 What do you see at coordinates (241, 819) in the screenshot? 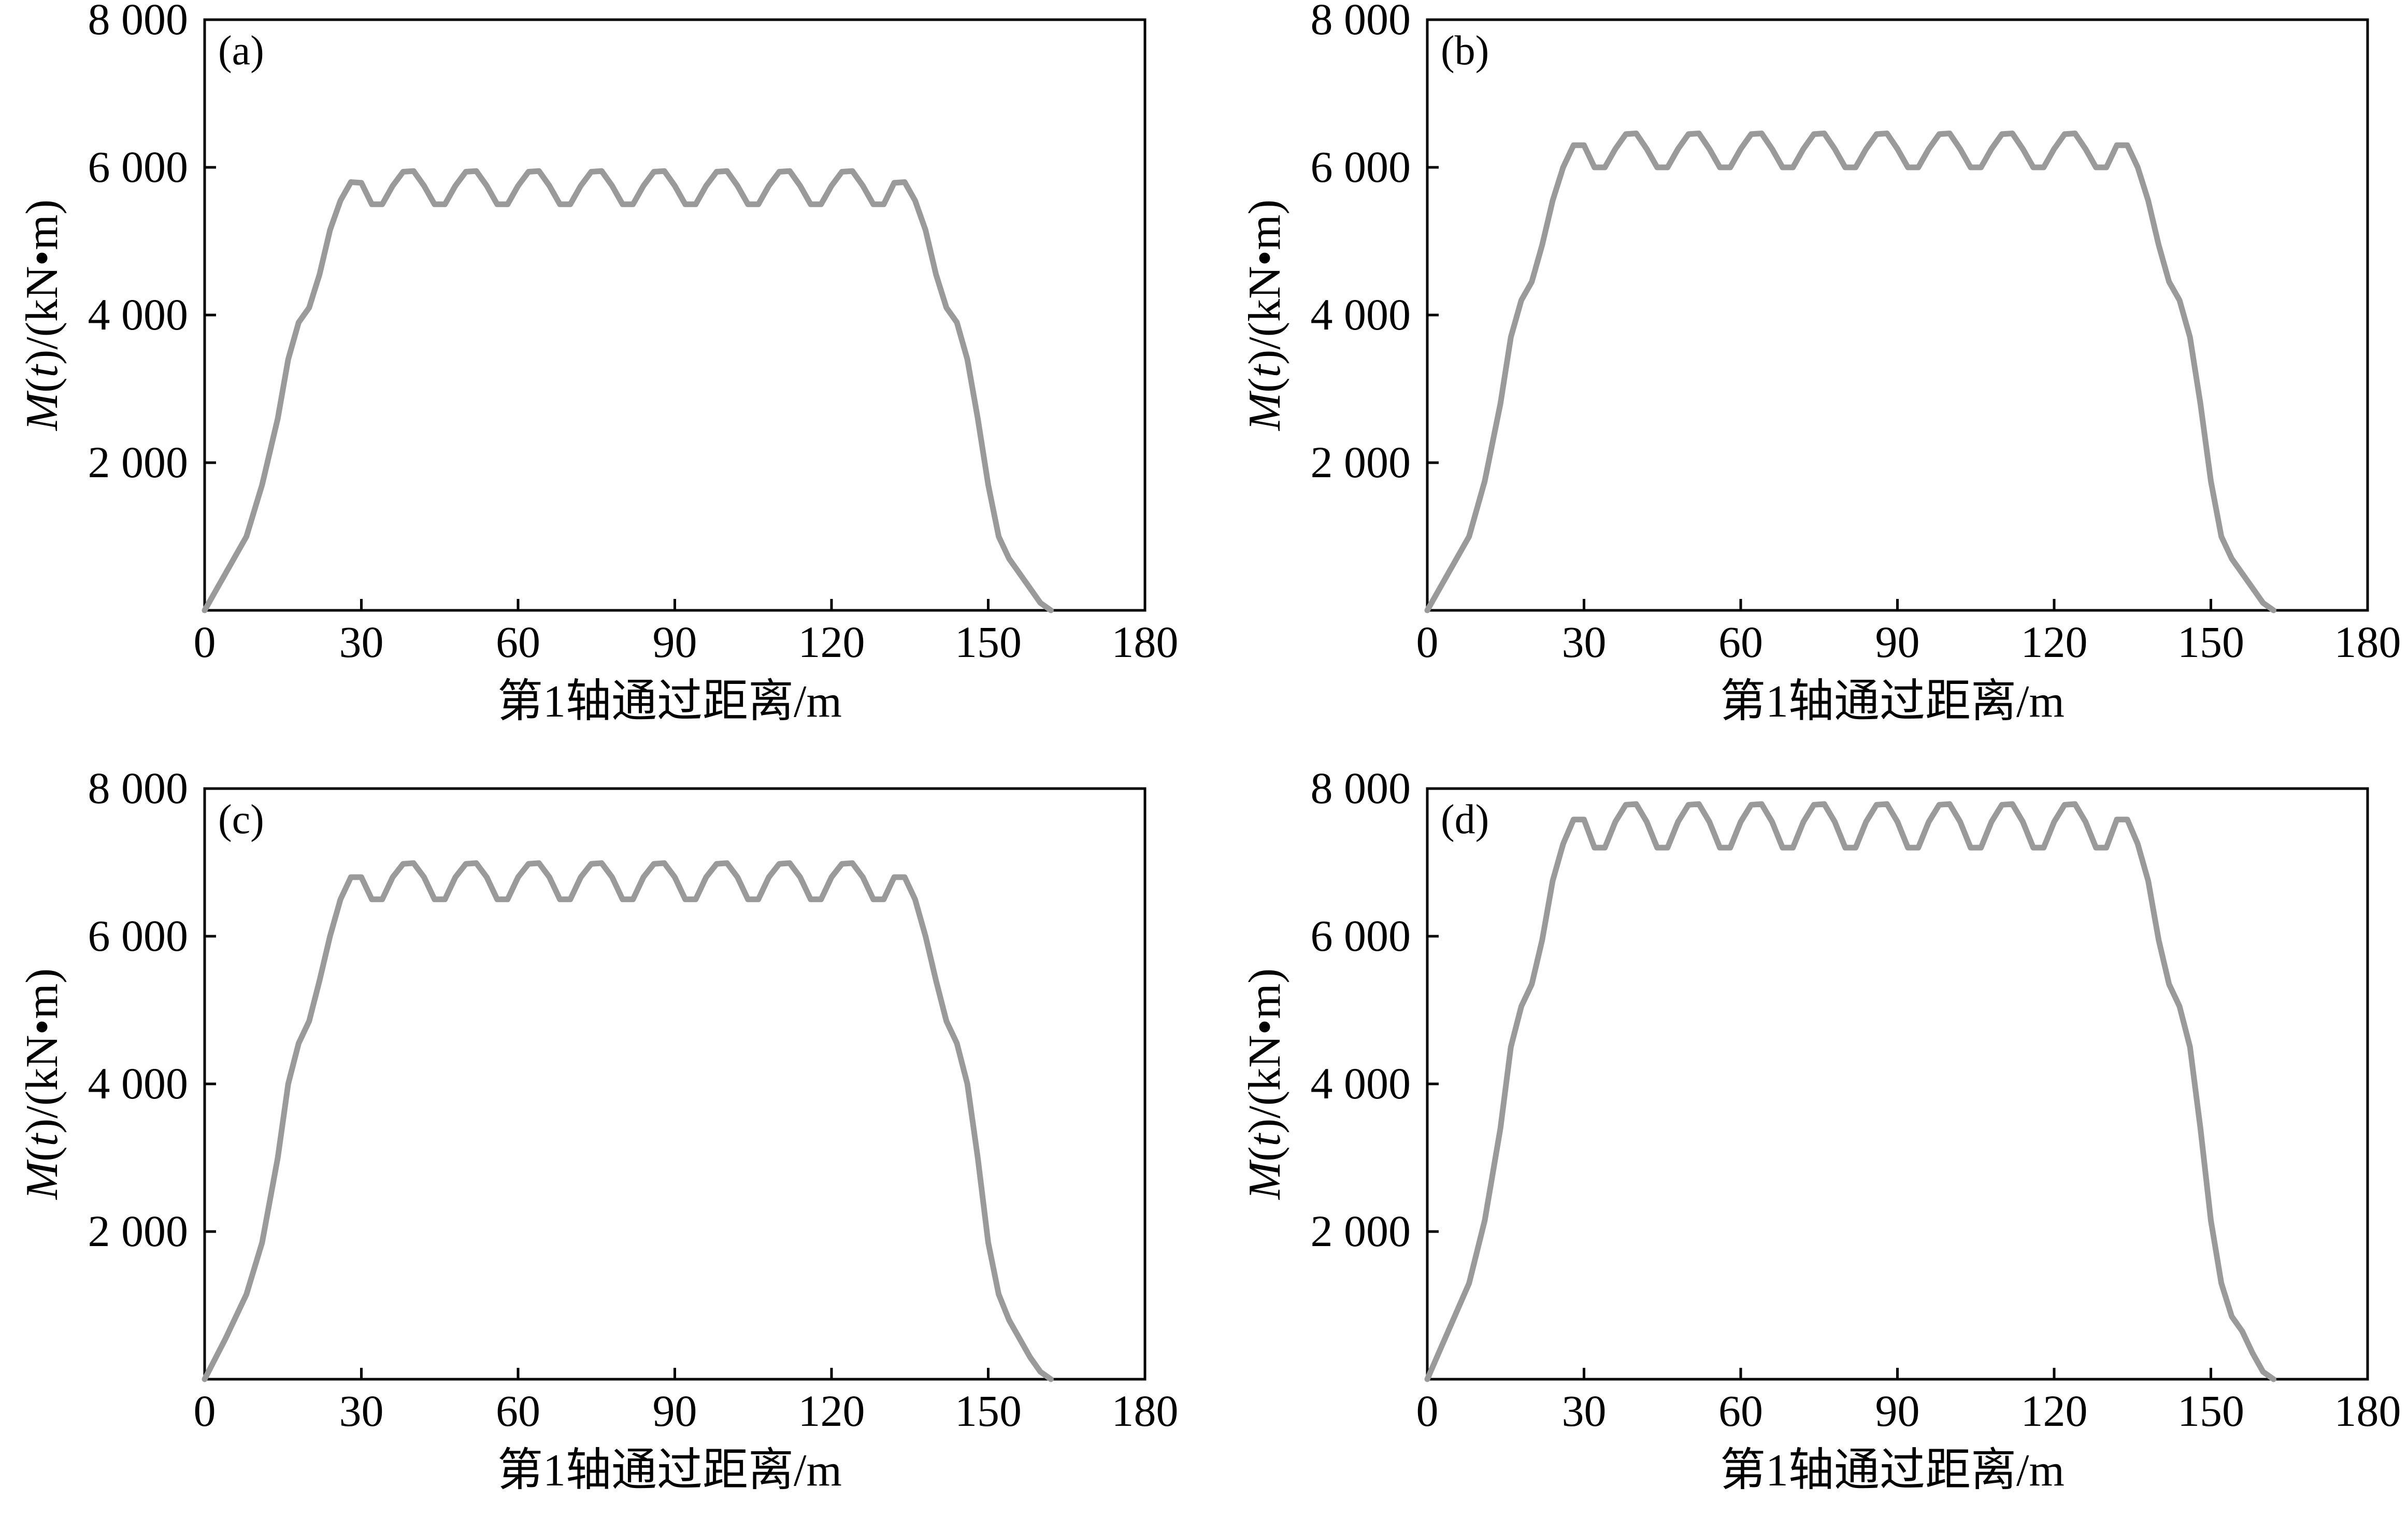
I see `panel-label: (c)` at bounding box center [241, 819].